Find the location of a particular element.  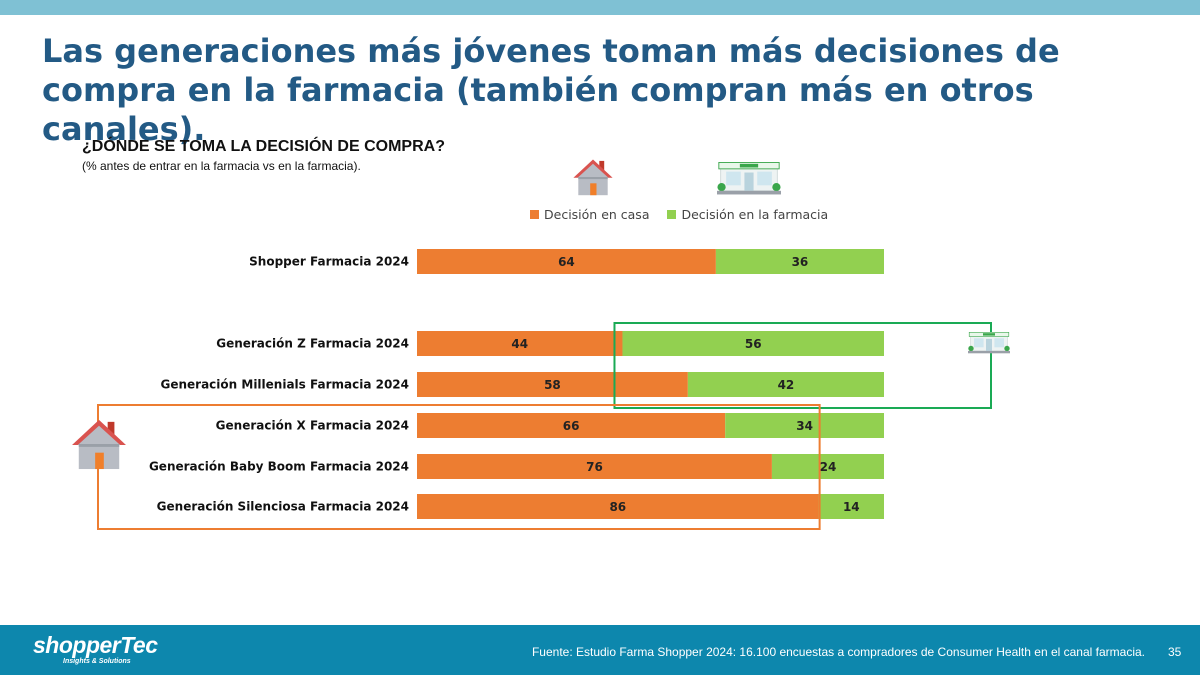

data-label: 42 is located at coordinates (786, 385).